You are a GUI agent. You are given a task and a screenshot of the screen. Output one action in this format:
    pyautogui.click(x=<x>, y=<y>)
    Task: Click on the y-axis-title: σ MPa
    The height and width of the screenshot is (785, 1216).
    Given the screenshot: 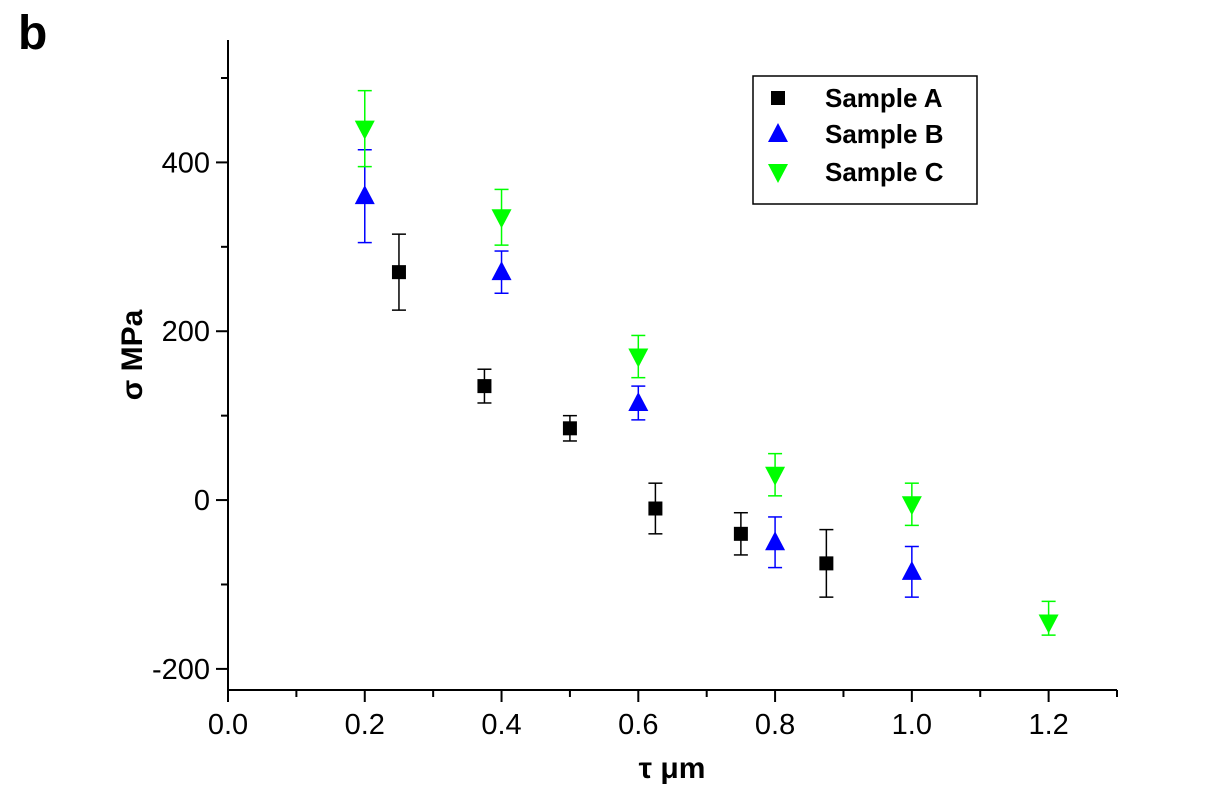 What is the action you would take?
    pyautogui.click(x=132, y=354)
    